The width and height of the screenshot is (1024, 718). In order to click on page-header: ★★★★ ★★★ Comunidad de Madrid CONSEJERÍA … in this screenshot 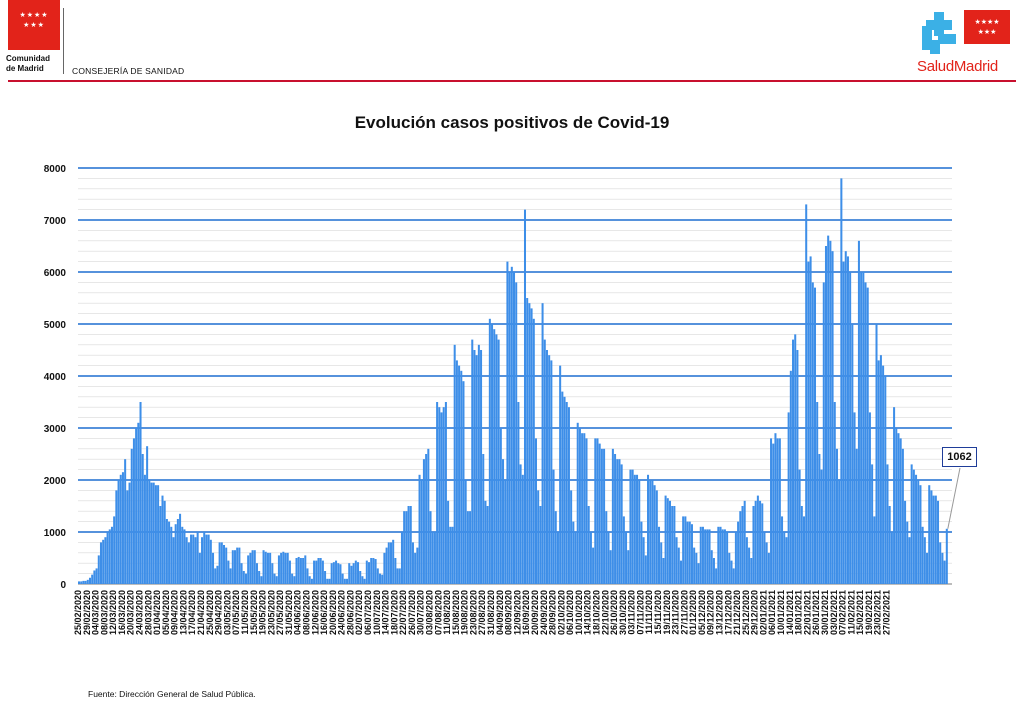, I will do `click(512, 42)`.